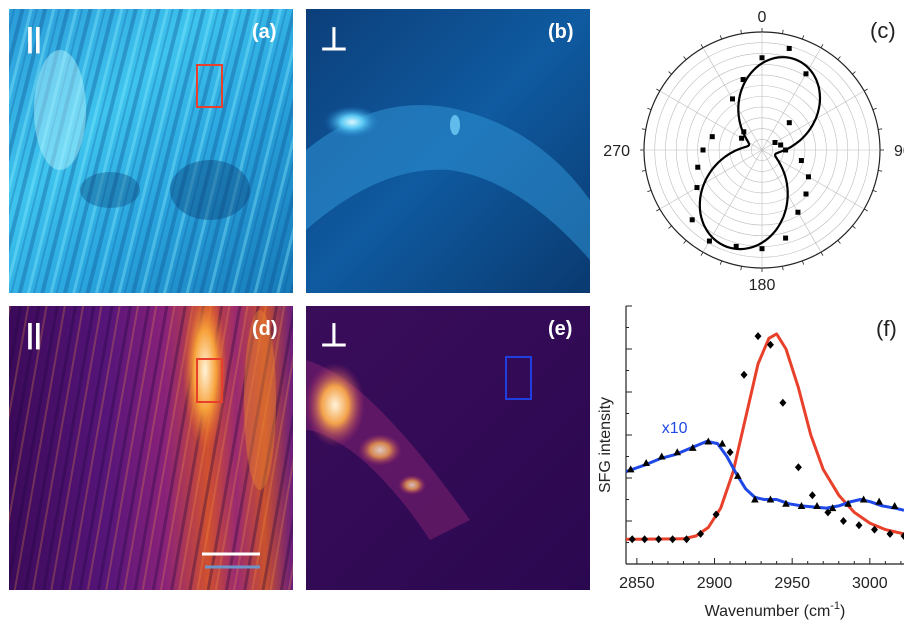  I want to click on panel-a-polarization: ||, so click(34, 37).